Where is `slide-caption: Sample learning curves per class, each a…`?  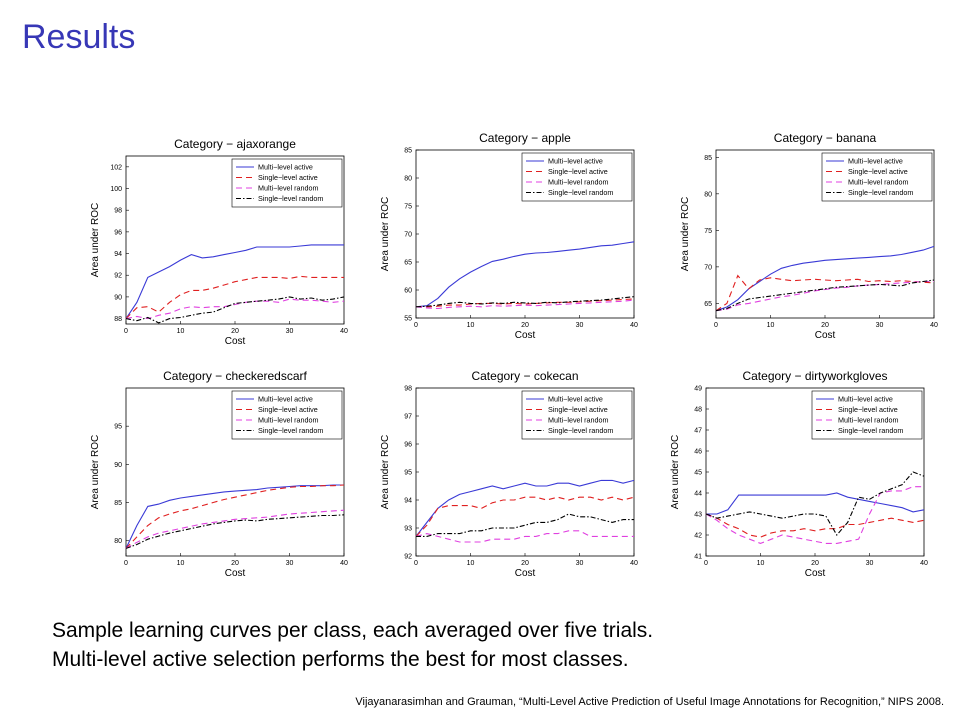
slide-caption: Sample learning curves per class, each a… is located at coordinates (492, 645).